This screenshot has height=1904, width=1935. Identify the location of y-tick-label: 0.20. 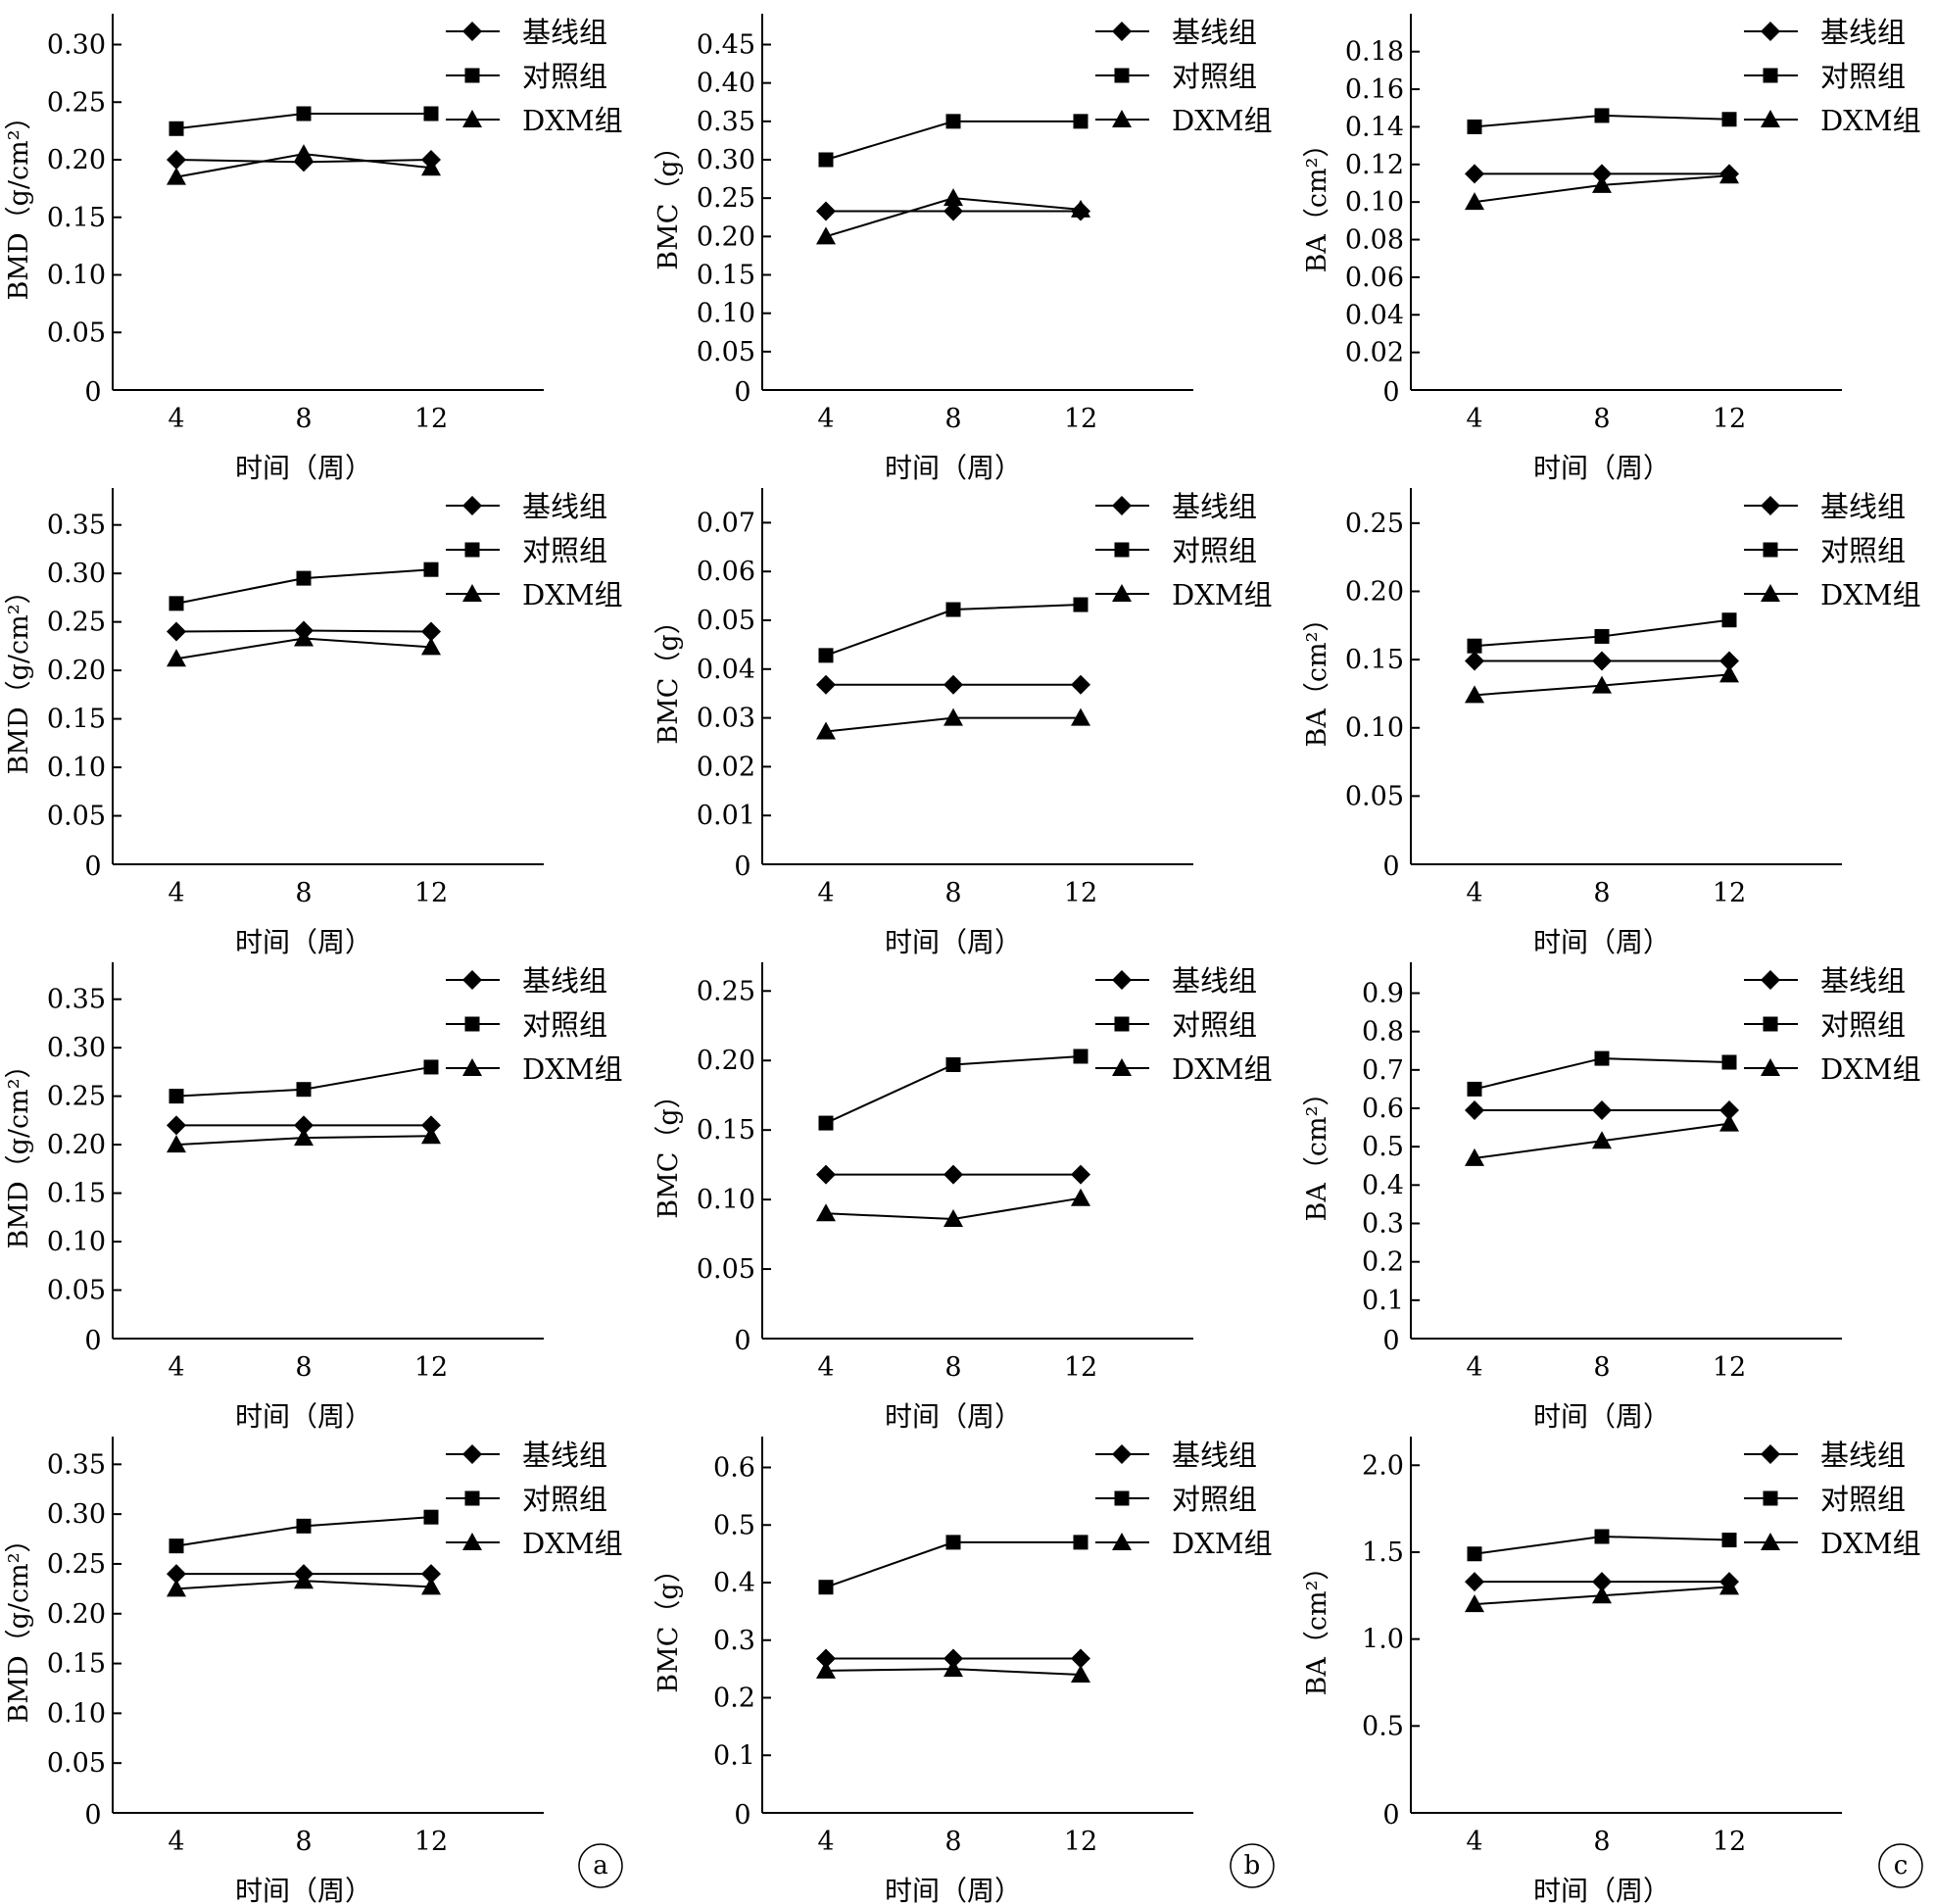
(76, 160).